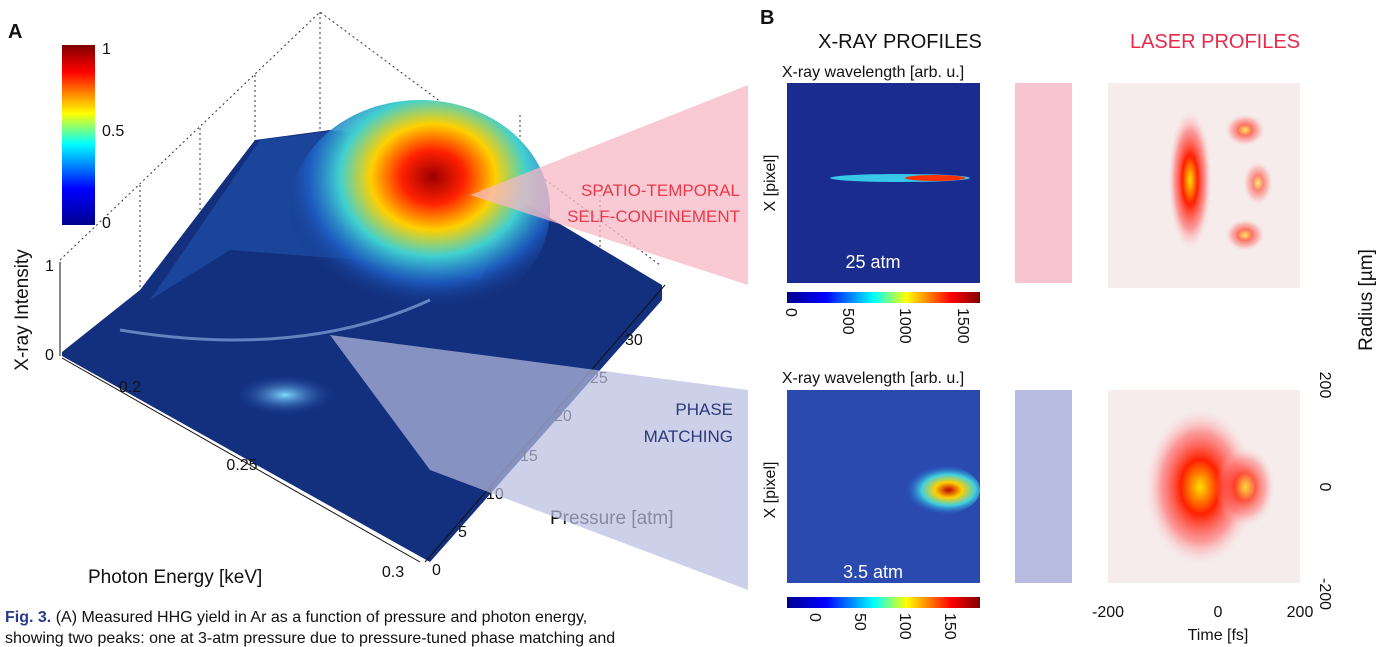 This screenshot has width=1385, height=647. Describe the element at coordinates (1108, 612) in the screenshot. I see `time-tick: -200` at that location.